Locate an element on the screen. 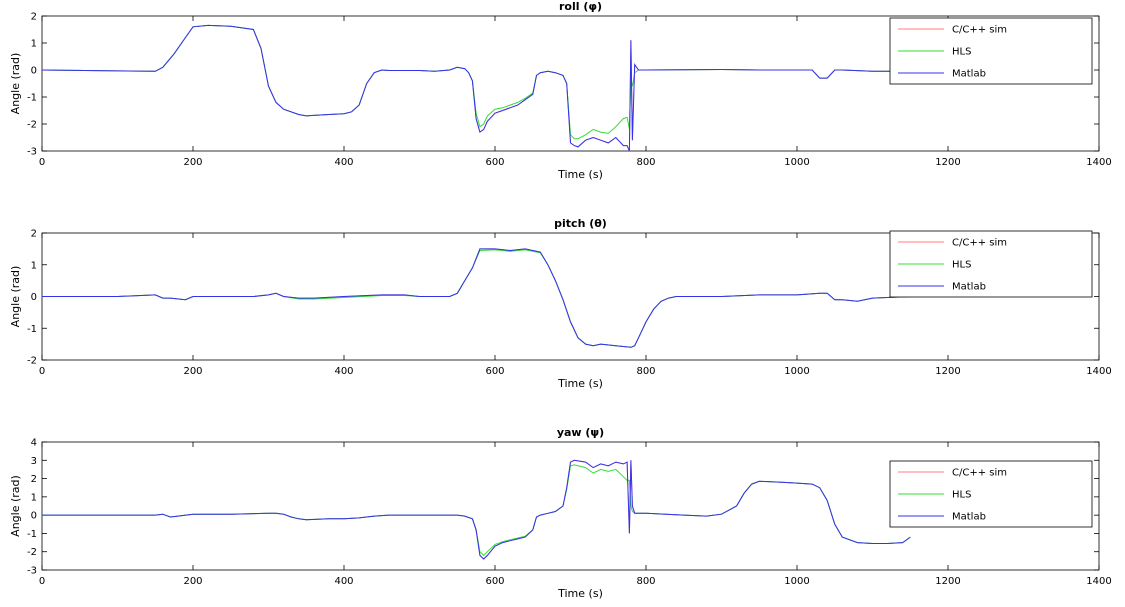  chart-title: pitch (θ) is located at coordinates (580, 223).